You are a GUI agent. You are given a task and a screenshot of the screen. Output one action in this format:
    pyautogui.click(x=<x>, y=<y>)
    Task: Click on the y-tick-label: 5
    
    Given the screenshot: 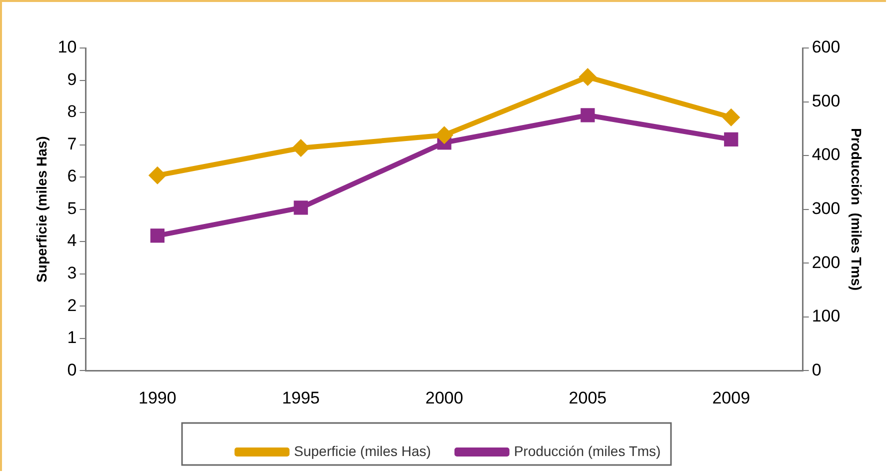 What is the action you would take?
    pyautogui.click(x=72, y=208)
    